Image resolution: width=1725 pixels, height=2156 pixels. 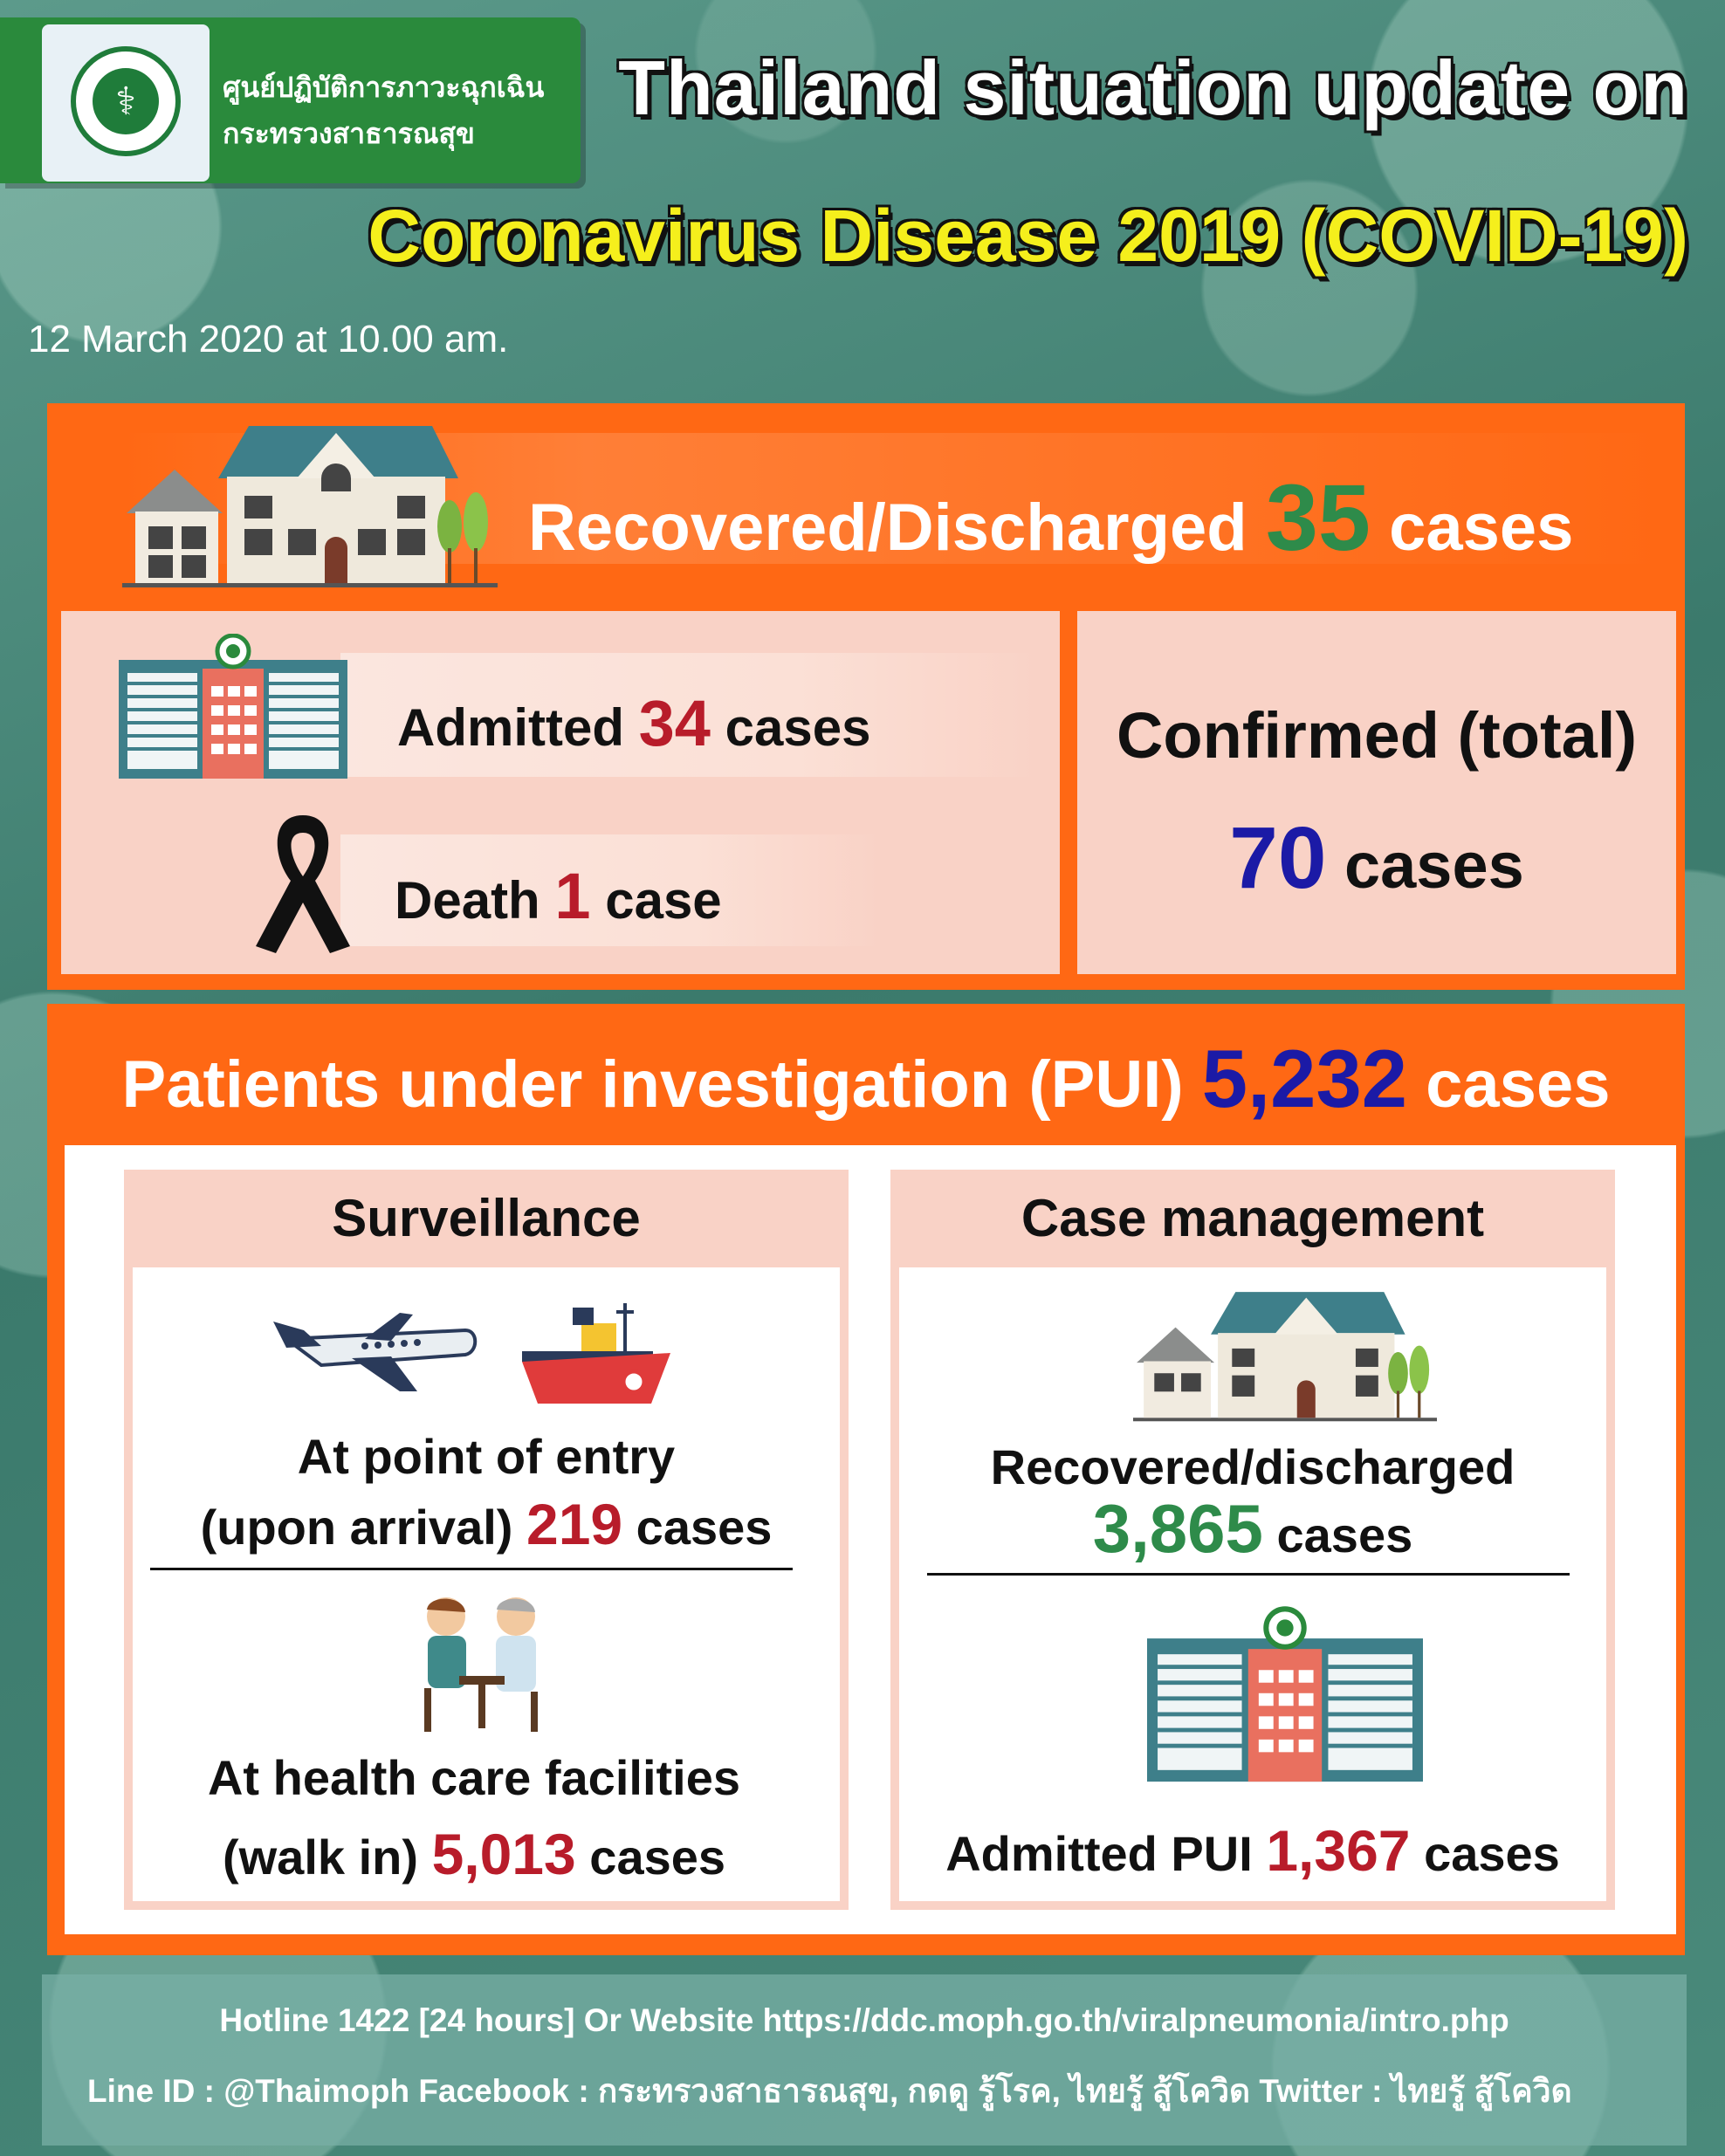 I want to click on moph-seal-icon: ⚕, so click(x=126, y=103).